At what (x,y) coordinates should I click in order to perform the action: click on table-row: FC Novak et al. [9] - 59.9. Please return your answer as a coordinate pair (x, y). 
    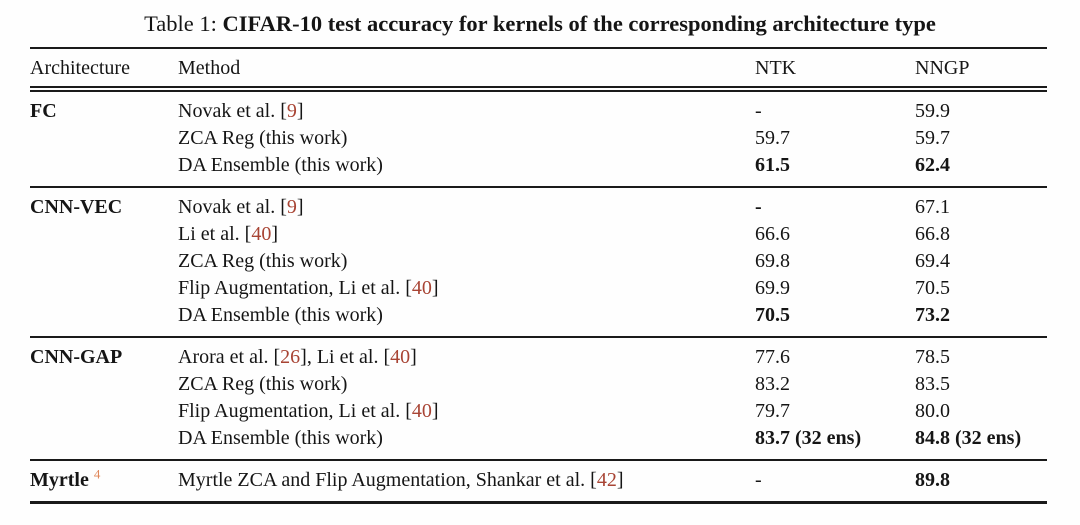
    Looking at the image, I should click on (538, 107).